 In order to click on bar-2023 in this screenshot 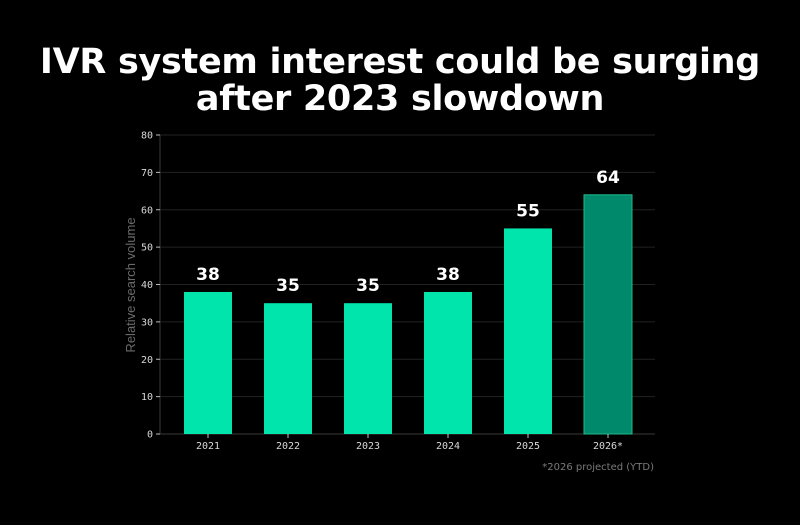, I will do `click(368, 368)`.